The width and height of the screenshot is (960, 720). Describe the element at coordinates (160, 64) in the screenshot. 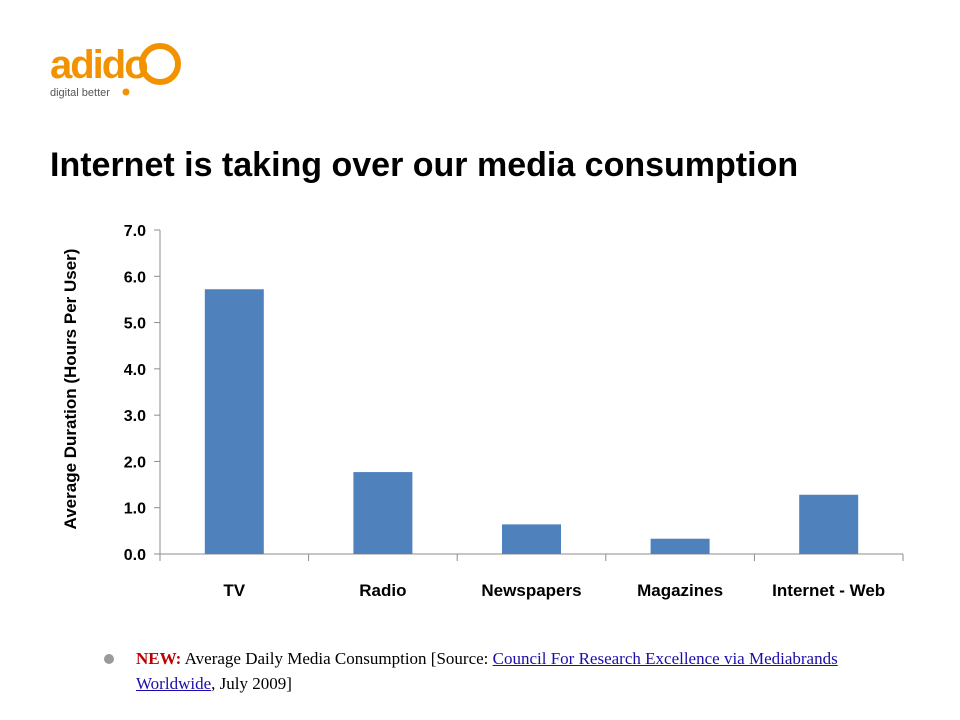

I see `logo-ring` at that location.